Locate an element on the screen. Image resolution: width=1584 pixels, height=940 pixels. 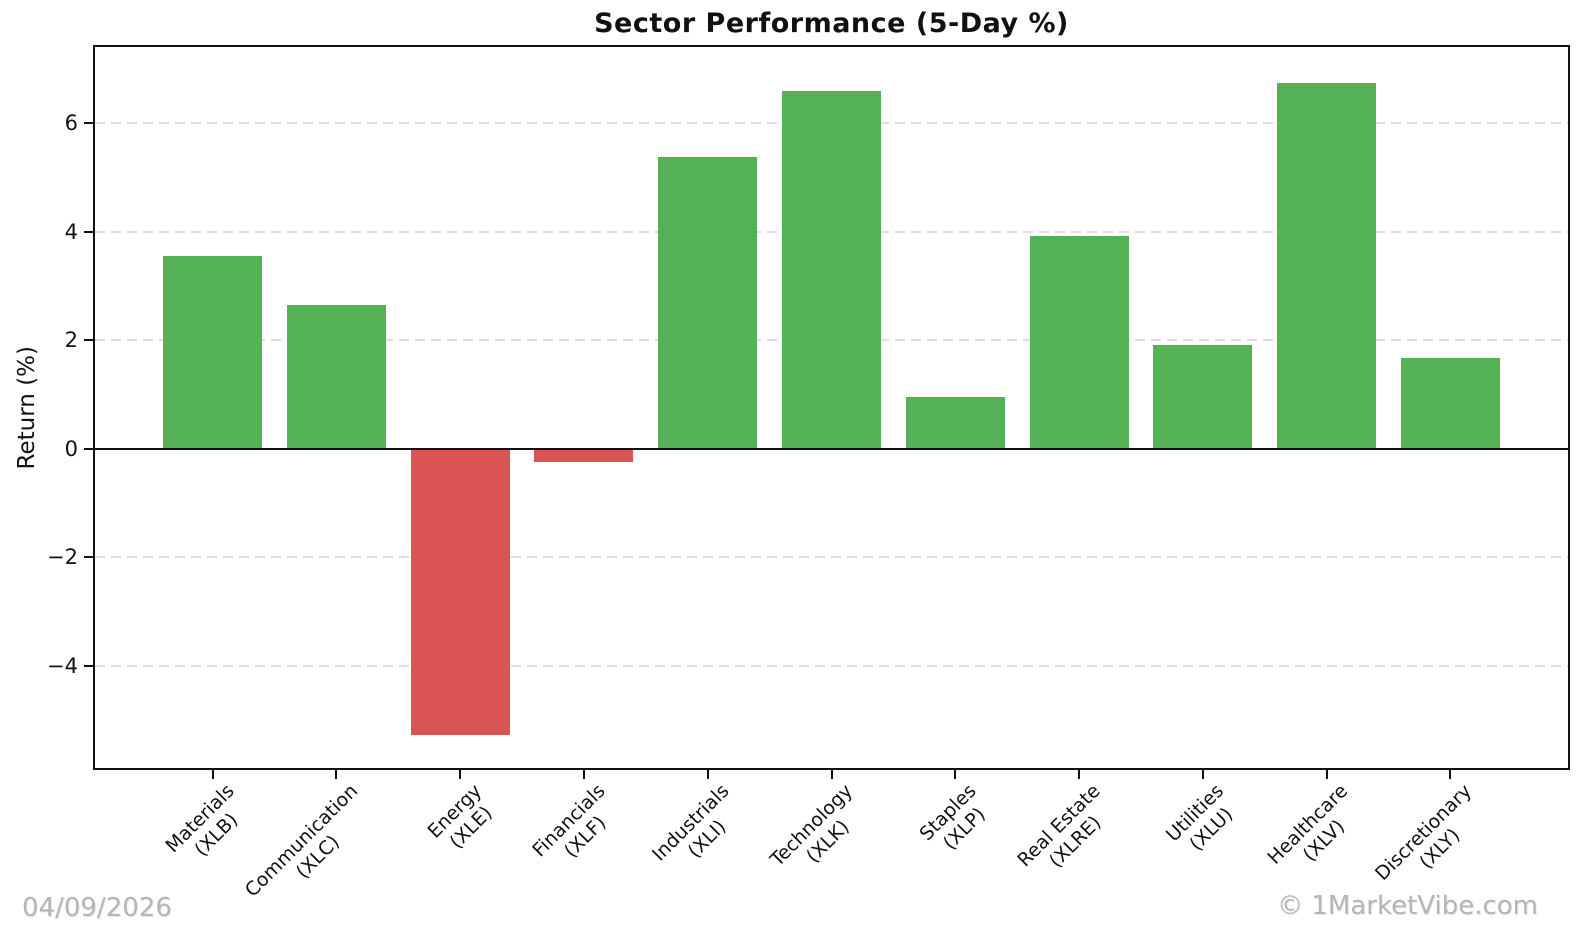
x-label-xlp: Staples (XLP) is located at coordinates (957, 821).